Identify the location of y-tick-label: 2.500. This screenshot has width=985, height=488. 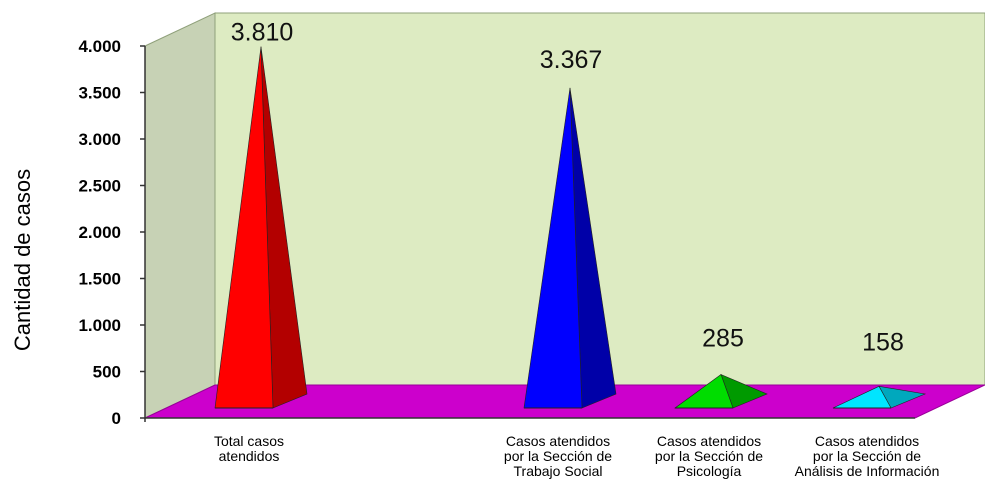
(99, 186).